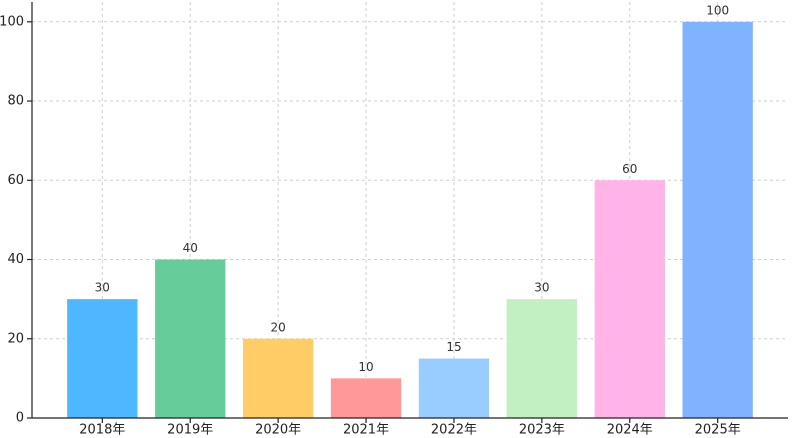 Image resolution: width=800 pixels, height=438 pixels. Describe the element at coordinates (190, 430) in the screenshot. I see `x-tick-label: 2019年` at that location.